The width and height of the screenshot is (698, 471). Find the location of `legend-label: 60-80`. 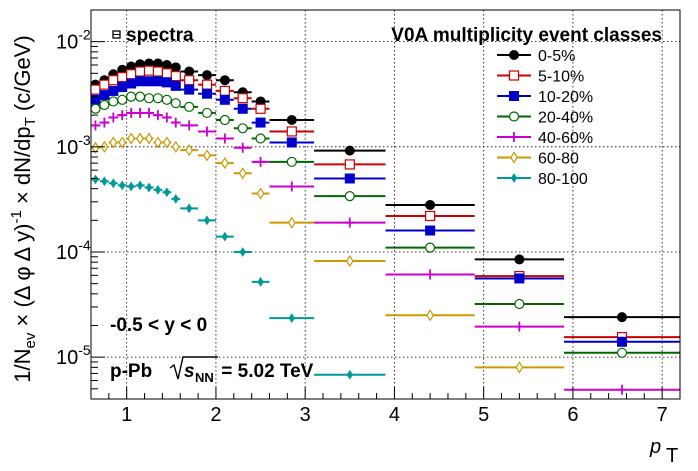

legend-label: 60-80 is located at coordinates (558, 159).